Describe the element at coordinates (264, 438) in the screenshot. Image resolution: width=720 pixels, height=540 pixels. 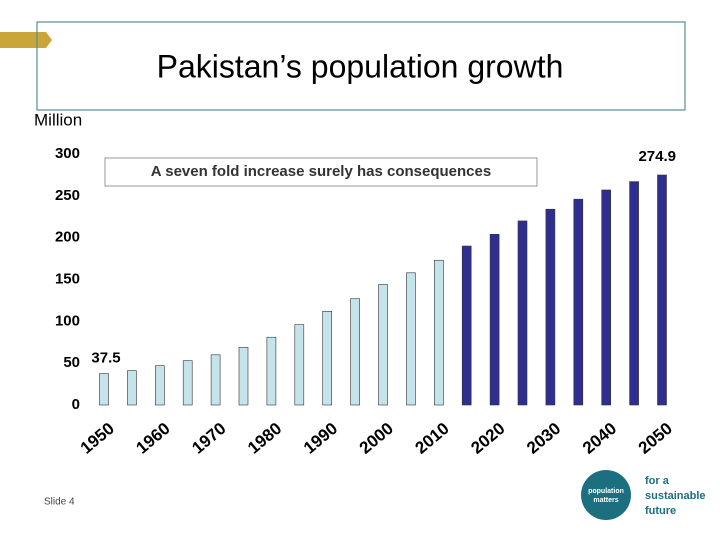
I see `x-tick-label: 1980` at that location.